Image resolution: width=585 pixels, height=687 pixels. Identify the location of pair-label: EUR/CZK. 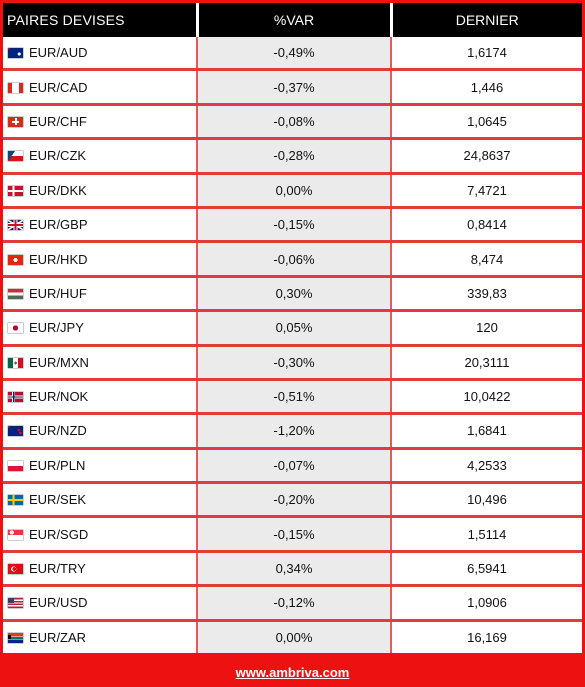
(58, 156).